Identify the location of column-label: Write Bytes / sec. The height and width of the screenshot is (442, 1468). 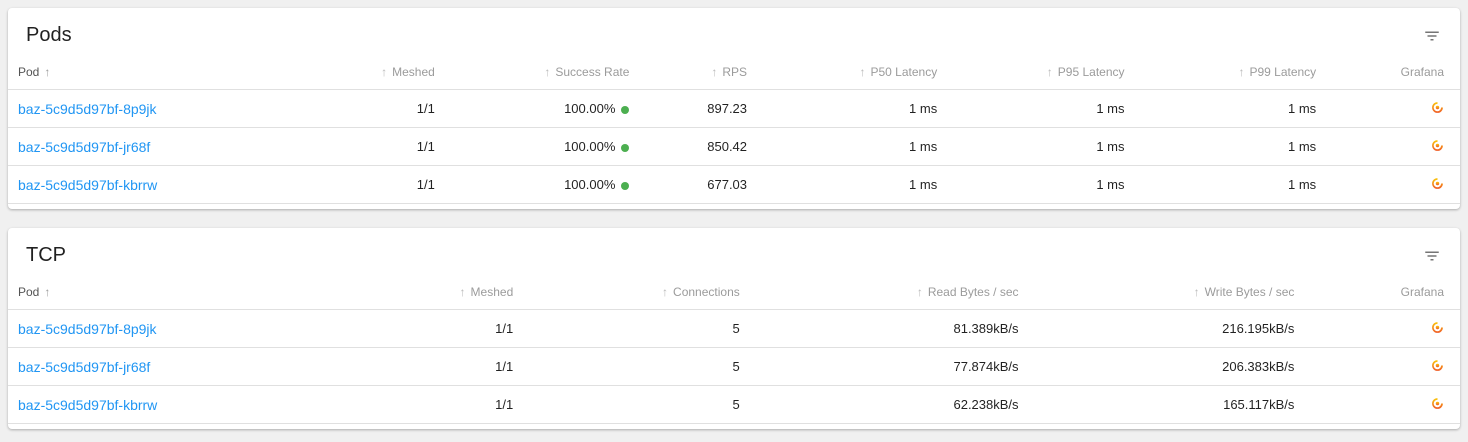
(1249, 292).